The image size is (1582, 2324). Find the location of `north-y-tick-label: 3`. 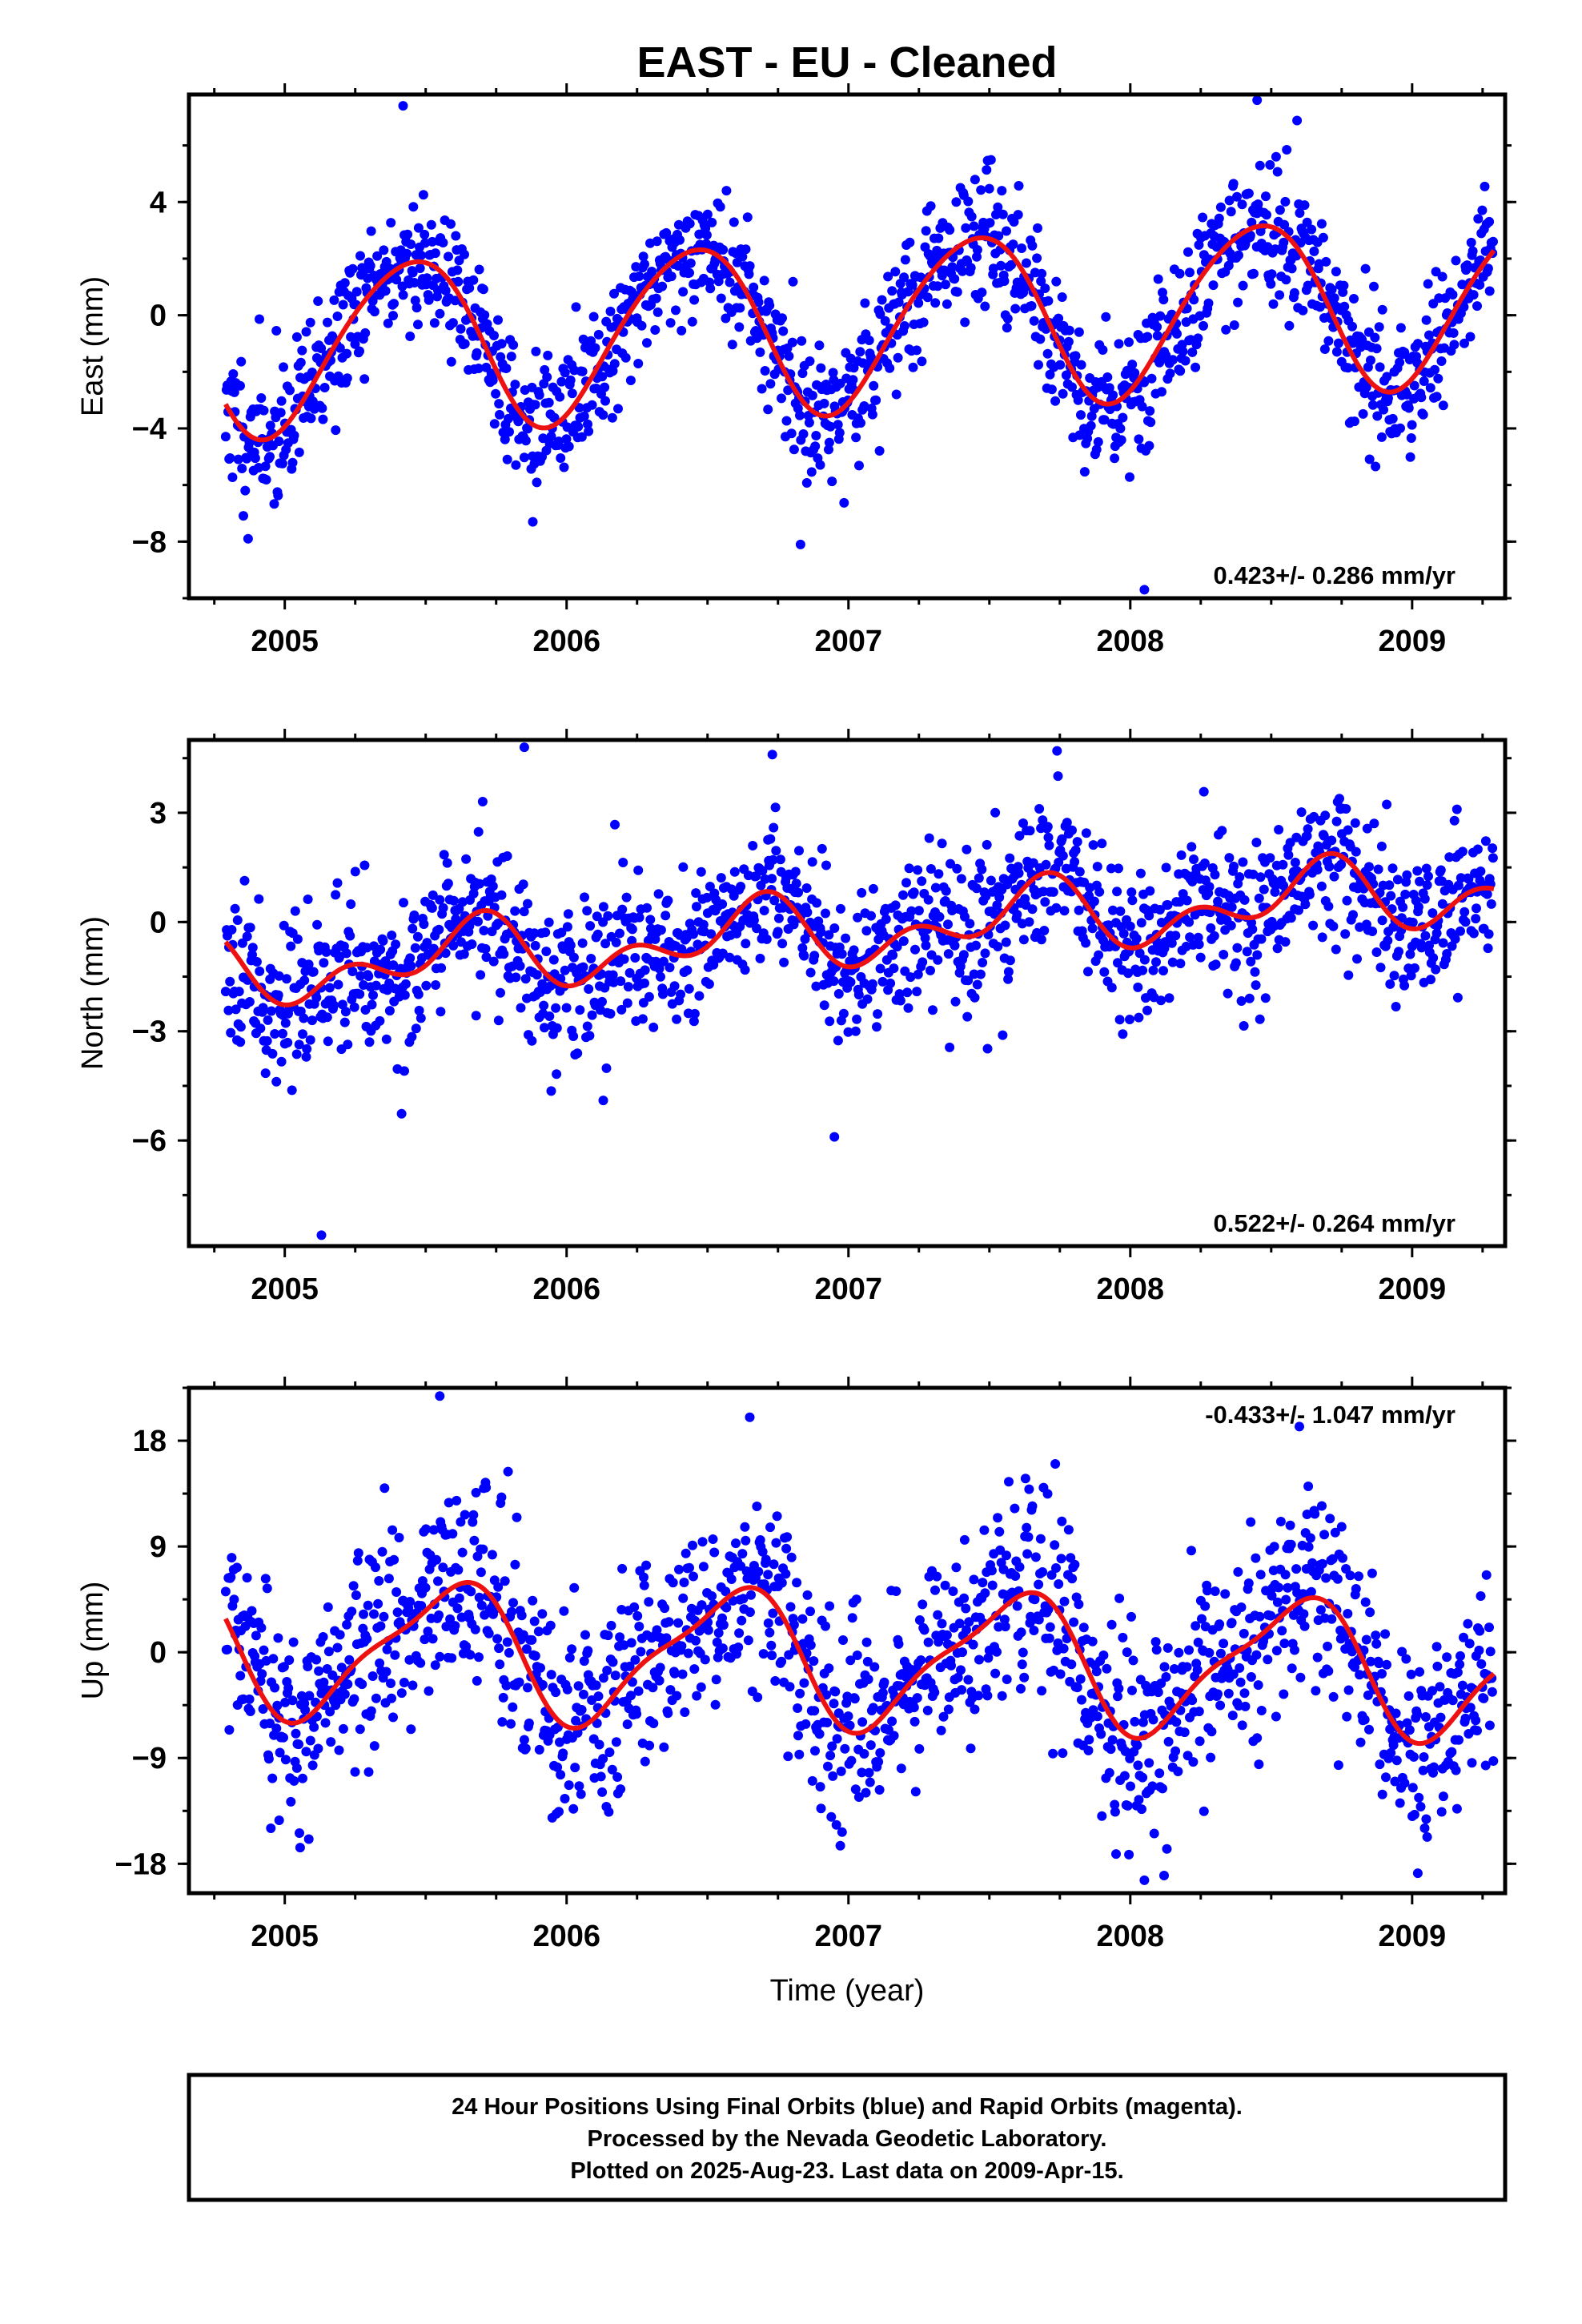

north-y-tick-label: 3 is located at coordinates (158, 813).